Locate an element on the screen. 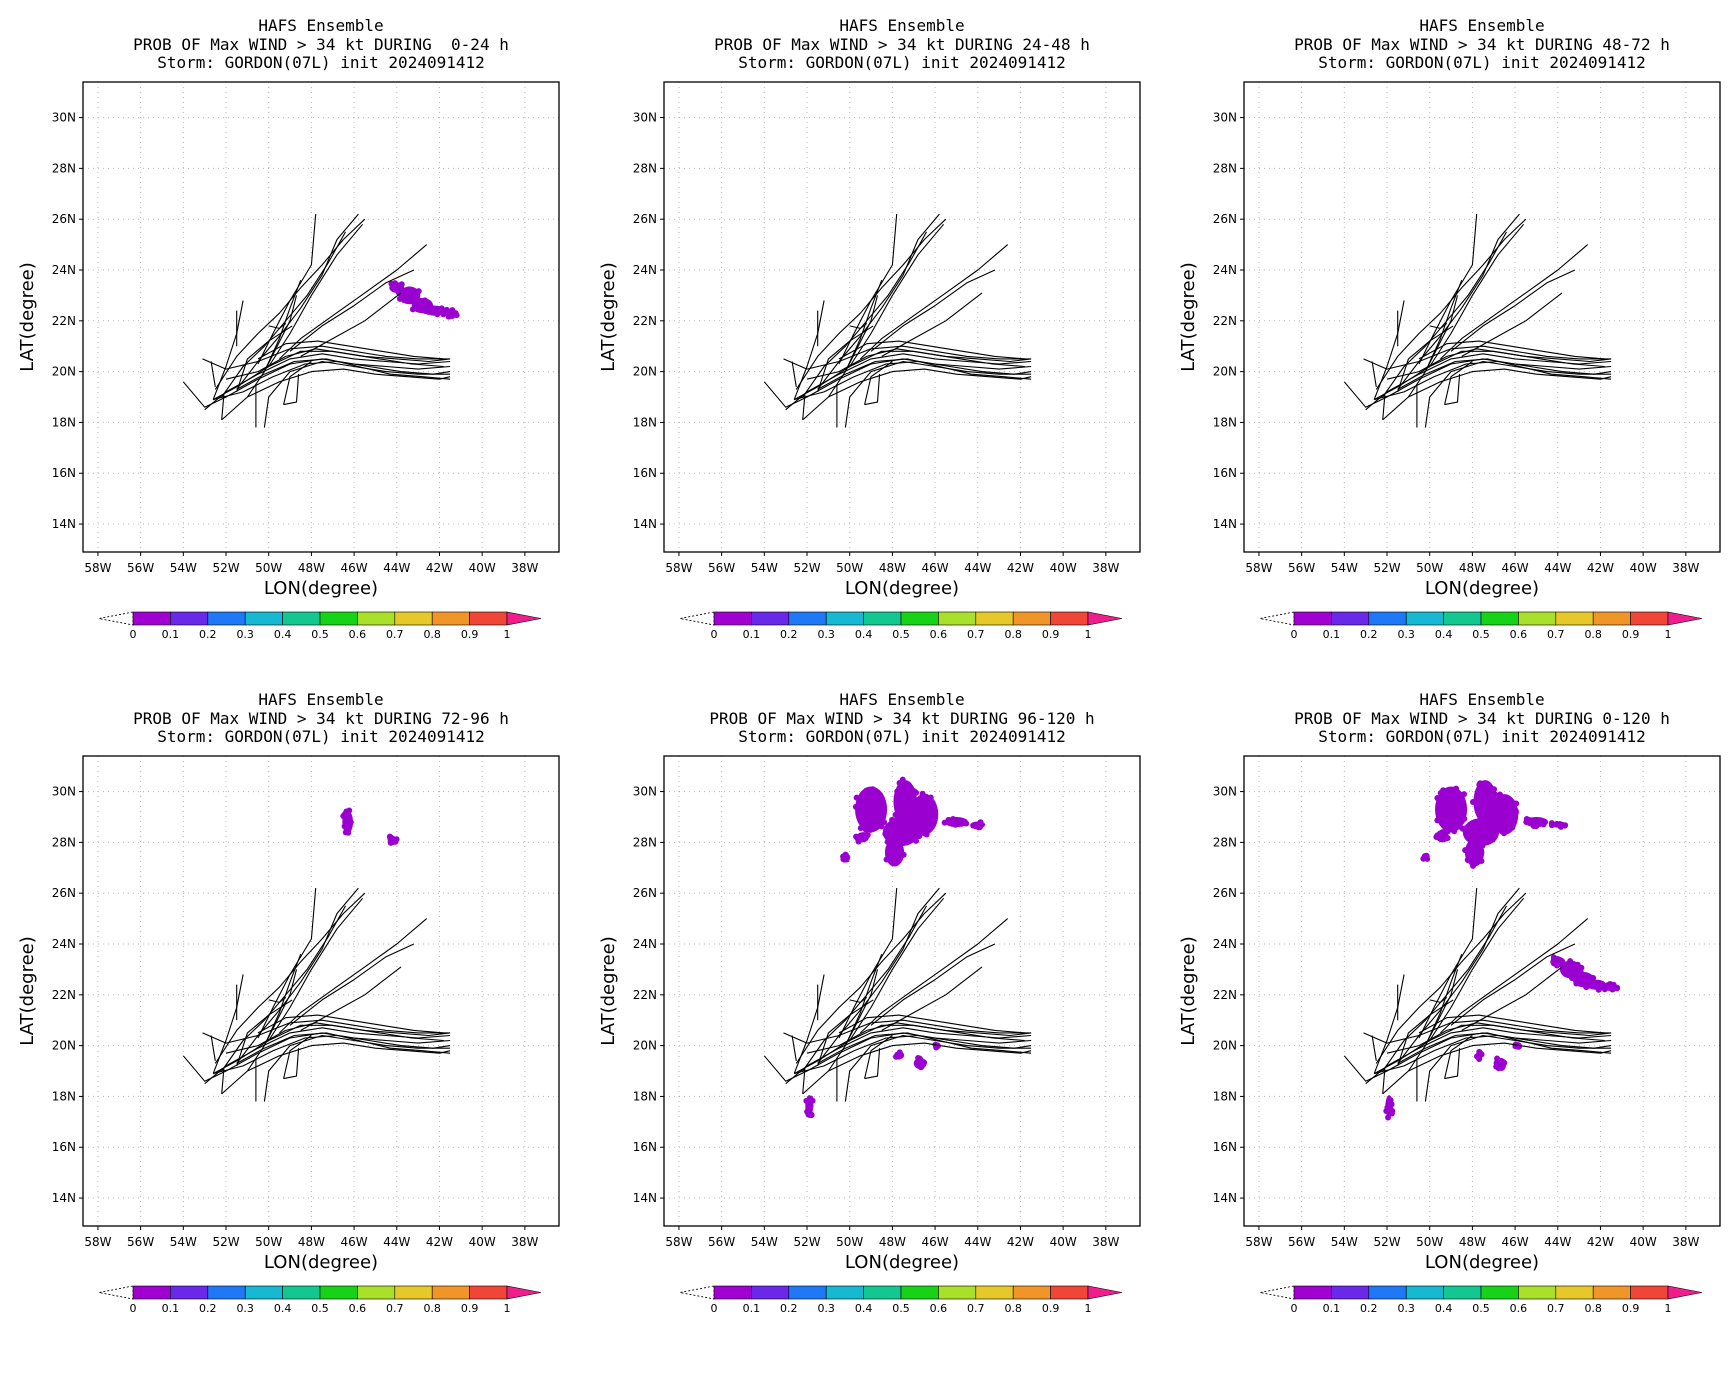 The image size is (1731, 1386). colorbar-label: 0.2 is located at coordinates (789, 634).